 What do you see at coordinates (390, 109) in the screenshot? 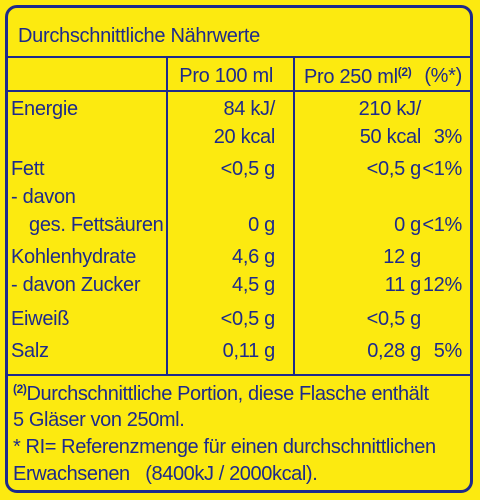
I see `energie-per250-kj: 210 kJ/` at bounding box center [390, 109].